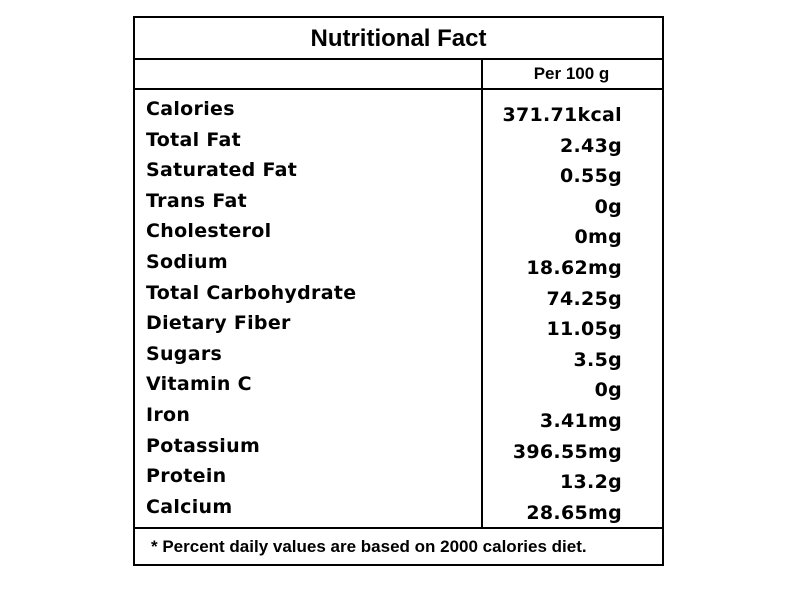 Image resolution: width=800 pixels, height=599 pixels. Describe the element at coordinates (482, 294) in the screenshot. I see `column-divider` at that location.